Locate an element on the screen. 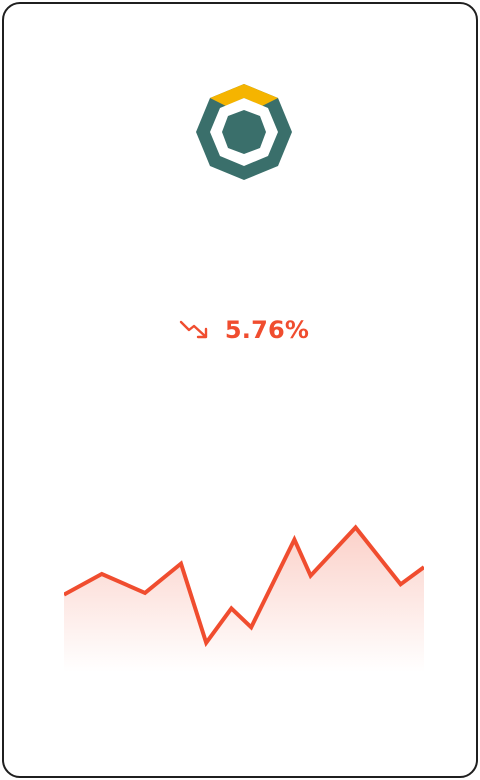 Image resolution: width=480 pixels, height=780 pixels. price-change: 5.76% is located at coordinates (242, 330).